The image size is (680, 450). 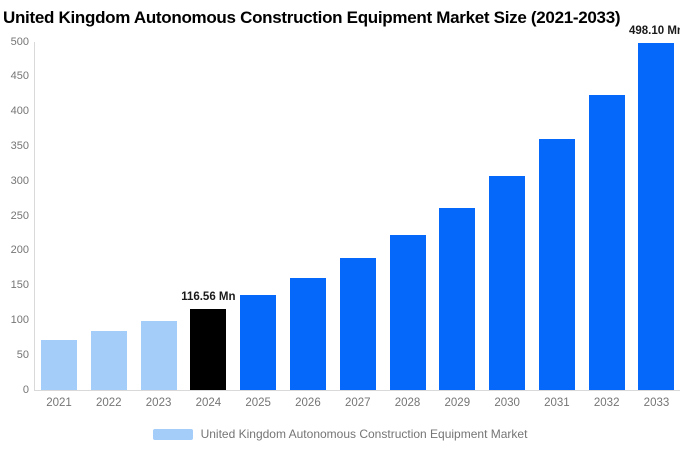 I want to click on data-label-2024: 116.56 Mn, so click(x=208, y=296).